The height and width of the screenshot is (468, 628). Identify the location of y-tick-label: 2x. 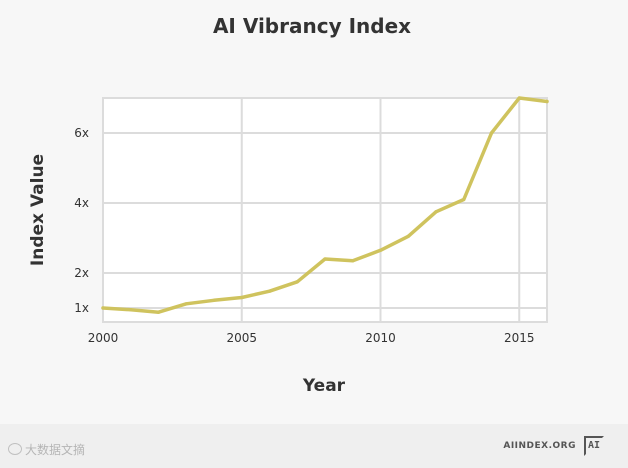
(81, 273).